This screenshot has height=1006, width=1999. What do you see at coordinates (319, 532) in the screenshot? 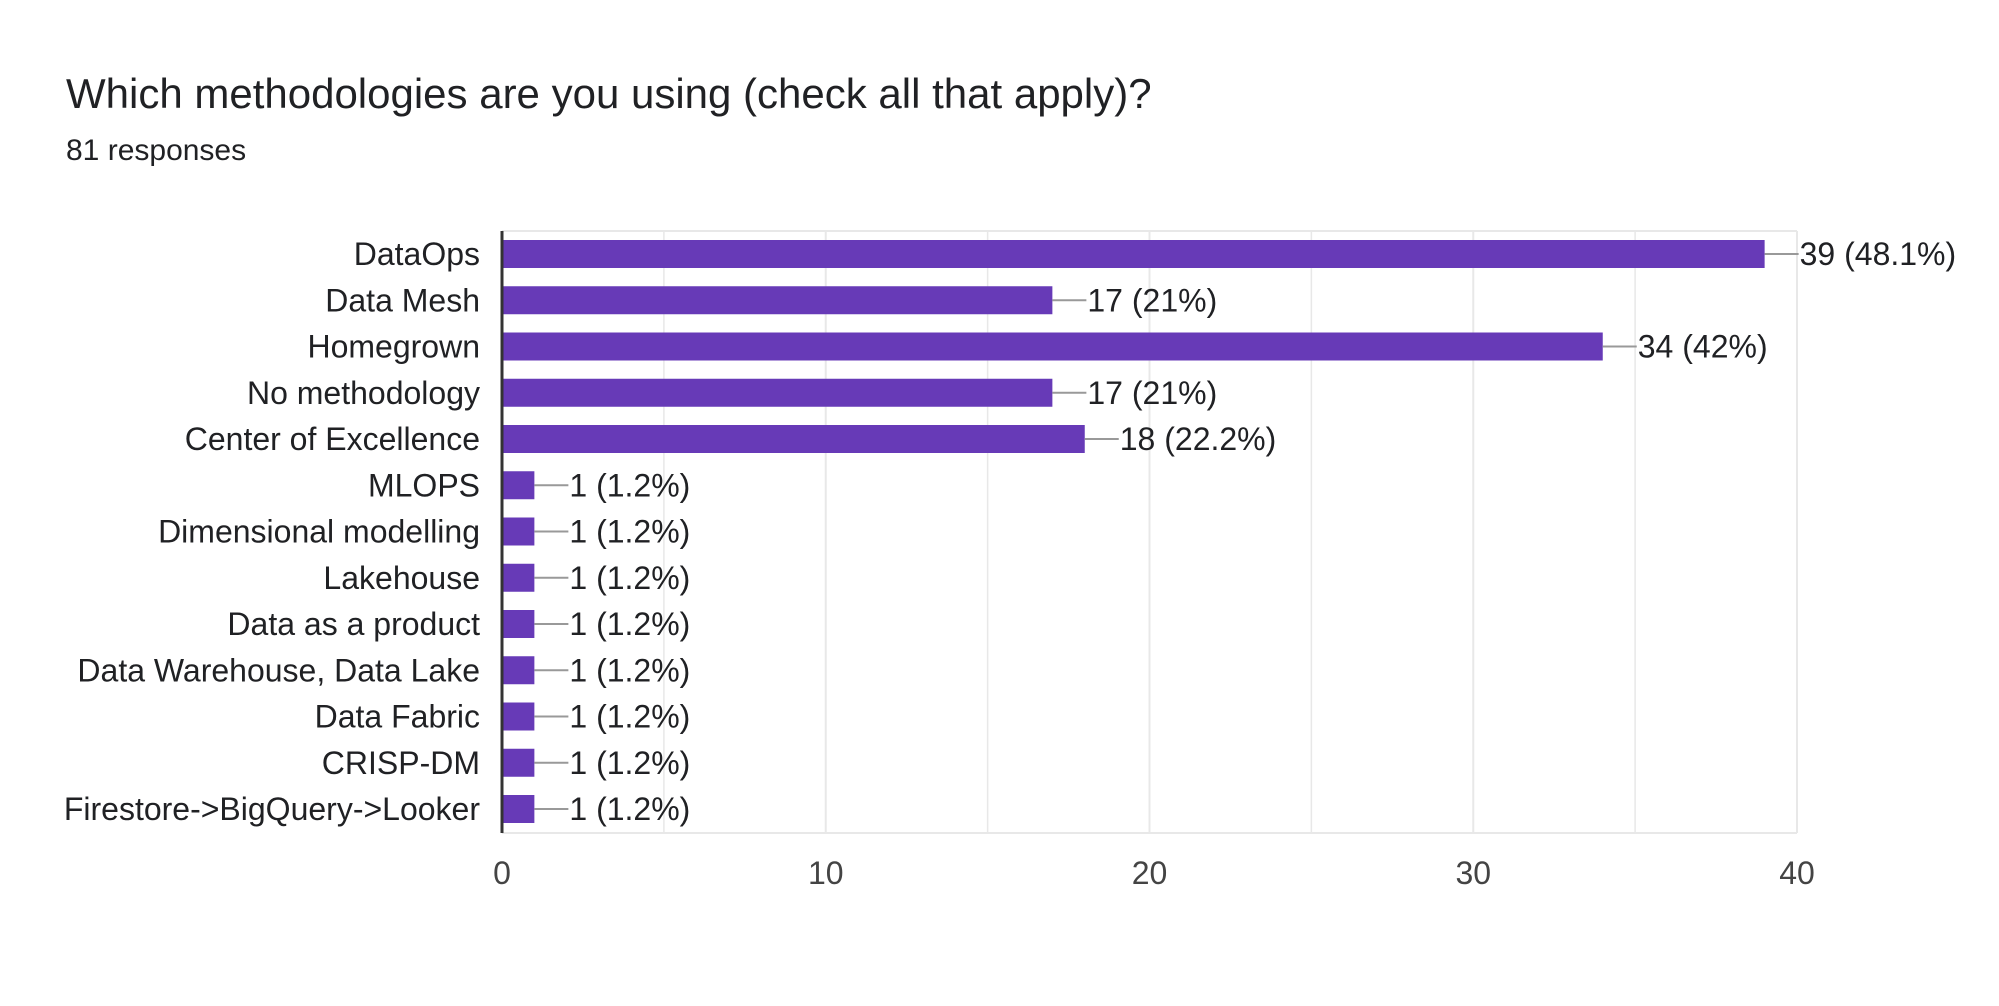
I see `category-label: Dimensional modelling` at bounding box center [319, 532].